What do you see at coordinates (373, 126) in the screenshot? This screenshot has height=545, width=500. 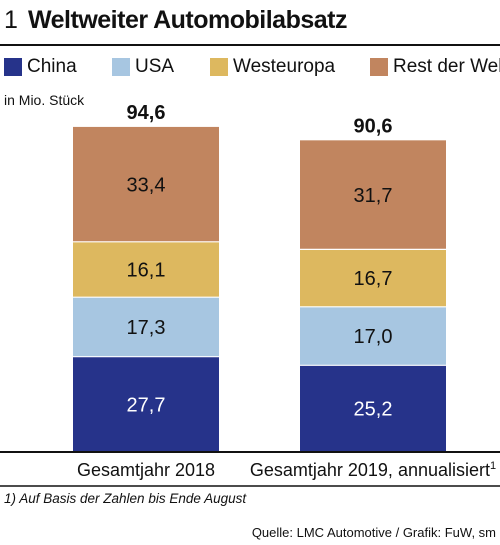 I see `total-label-2: 90,6` at bounding box center [373, 126].